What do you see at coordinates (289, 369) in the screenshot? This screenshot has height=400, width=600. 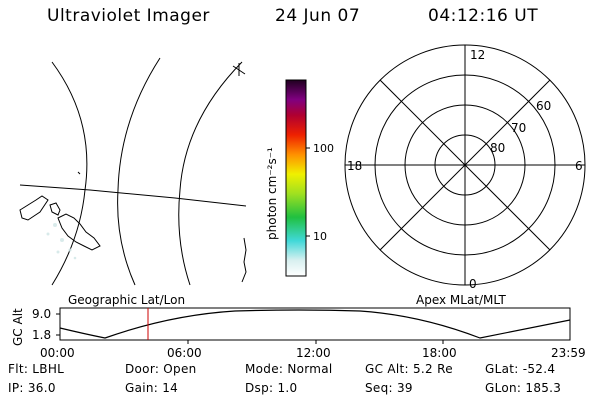 I see `info-mode: Mode: Normal` at bounding box center [289, 369].